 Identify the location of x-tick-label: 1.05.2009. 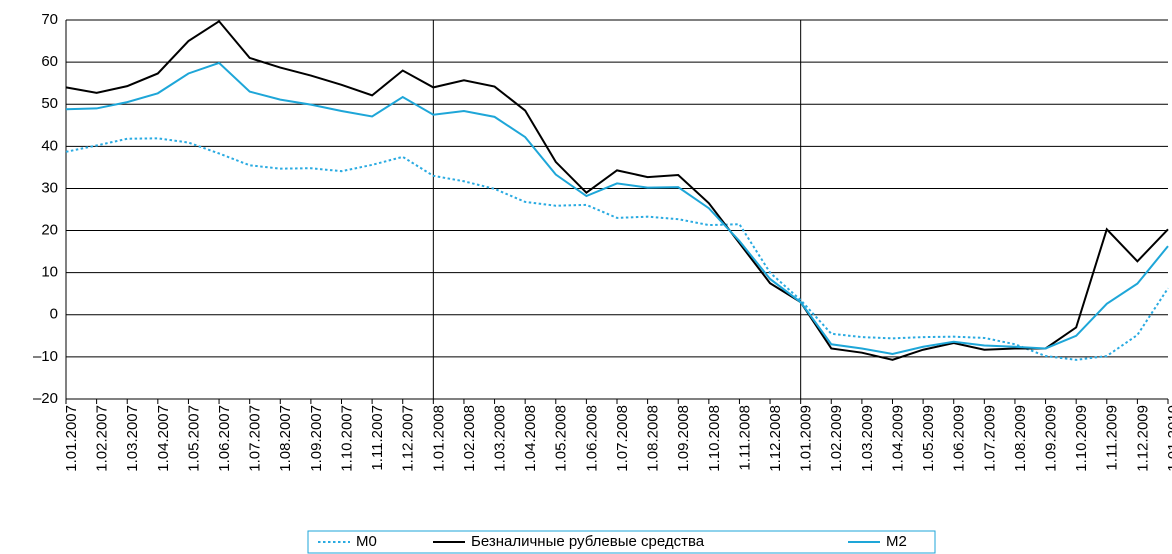
(928, 438).